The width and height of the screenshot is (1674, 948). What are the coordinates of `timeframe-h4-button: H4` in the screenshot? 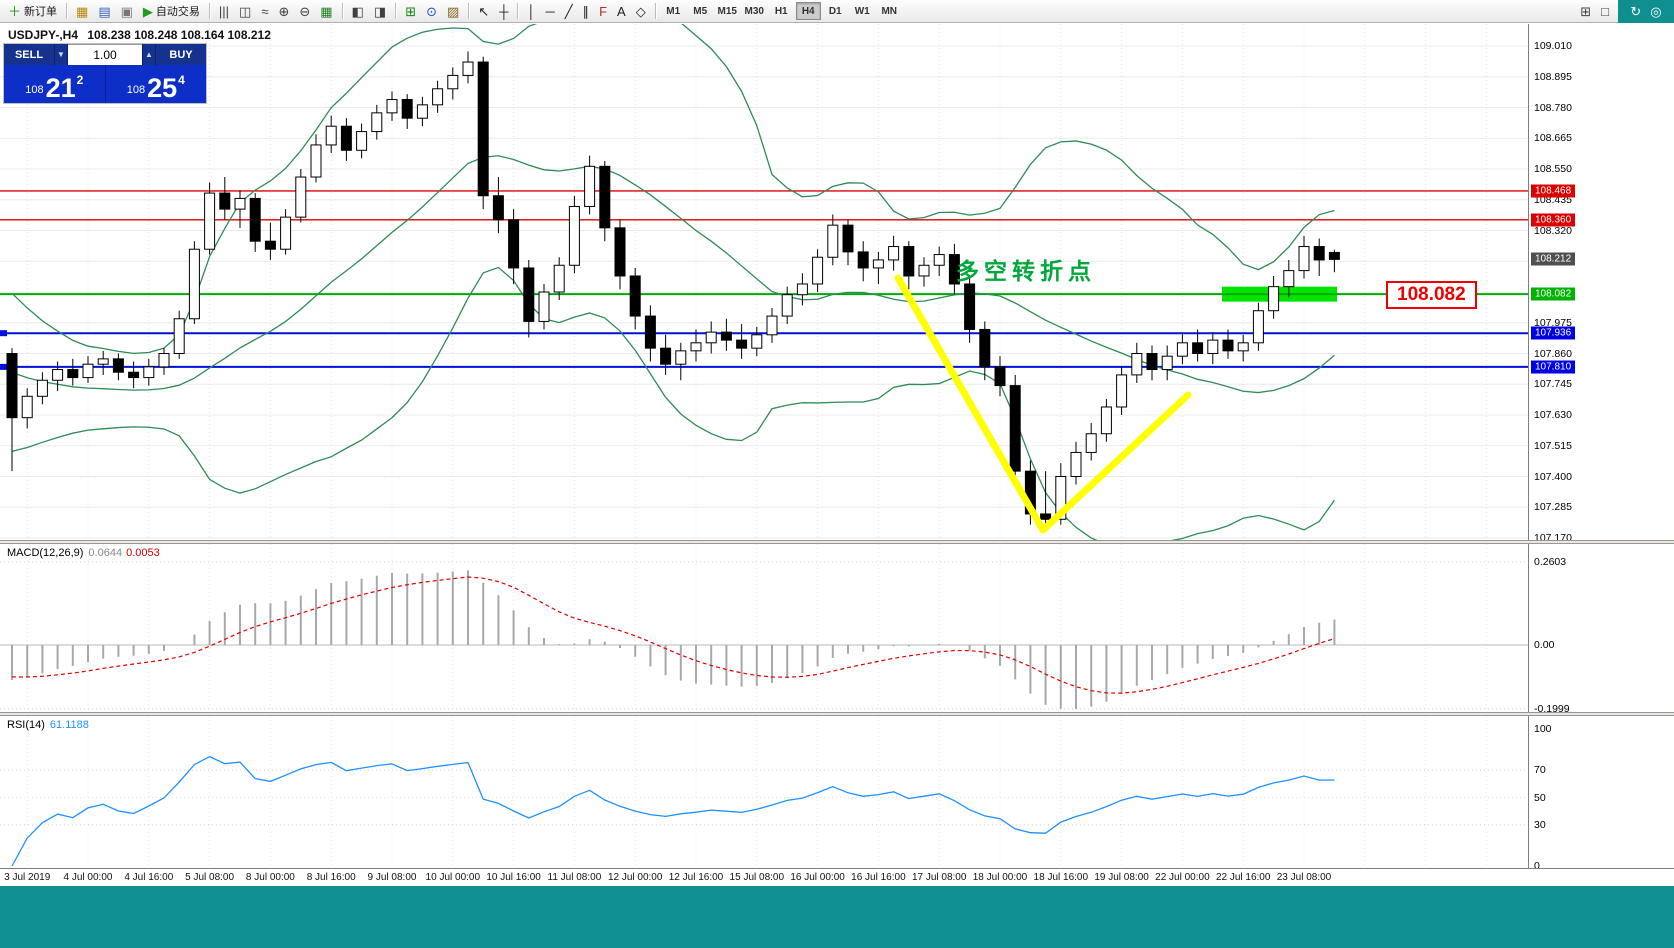 It's located at (808, 11).